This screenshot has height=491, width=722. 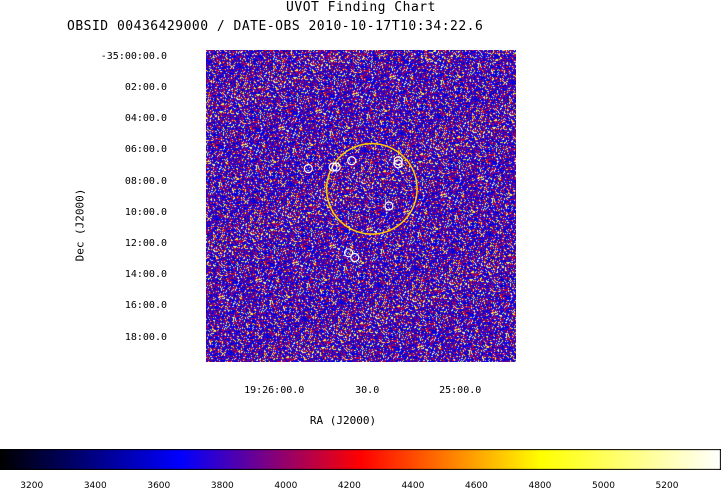 What do you see at coordinates (361, 7) in the screenshot?
I see `chart-title: UVOT Finding Chart` at bounding box center [361, 7].